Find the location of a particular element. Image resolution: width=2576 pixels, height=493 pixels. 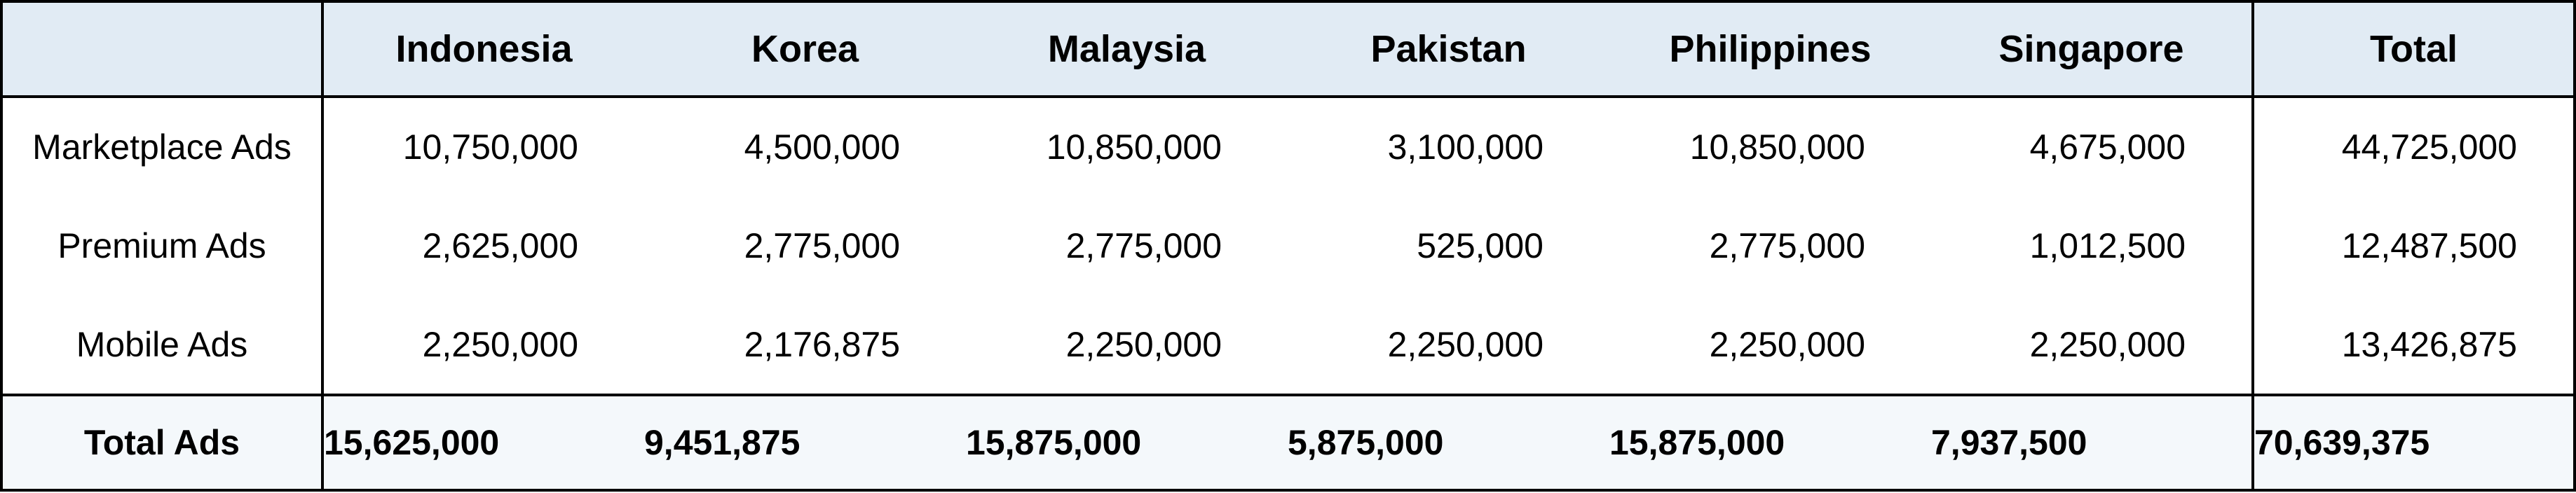

grand-total-cell: 70,639,375 is located at coordinates (2413, 442).